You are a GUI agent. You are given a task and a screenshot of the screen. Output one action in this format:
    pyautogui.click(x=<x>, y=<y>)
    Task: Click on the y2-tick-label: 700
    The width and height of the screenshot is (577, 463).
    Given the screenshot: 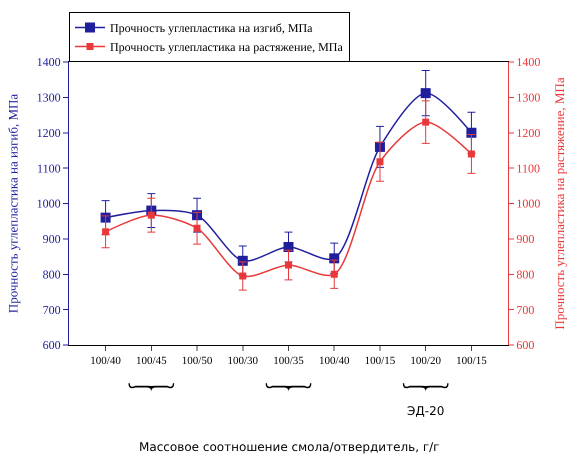 What is the action you would take?
    pyautogui.click(x=525, y=309)
    